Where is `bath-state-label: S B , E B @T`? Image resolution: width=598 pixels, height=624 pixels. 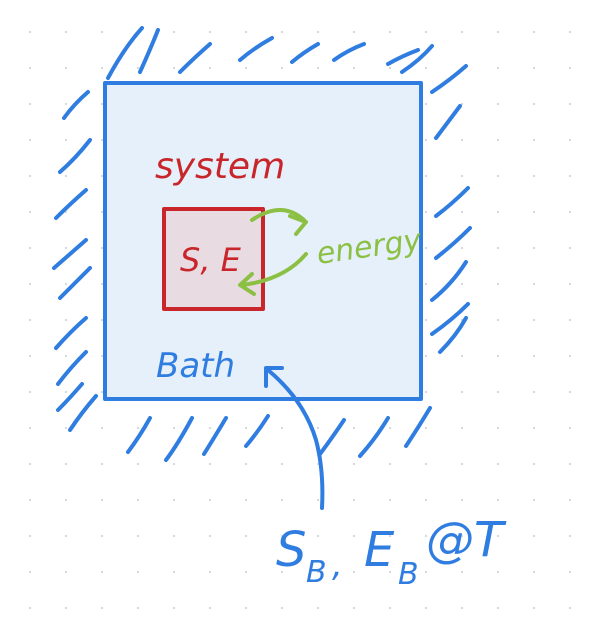 bath-state-label: S B , E B @T is located at coordinates (391, 552).